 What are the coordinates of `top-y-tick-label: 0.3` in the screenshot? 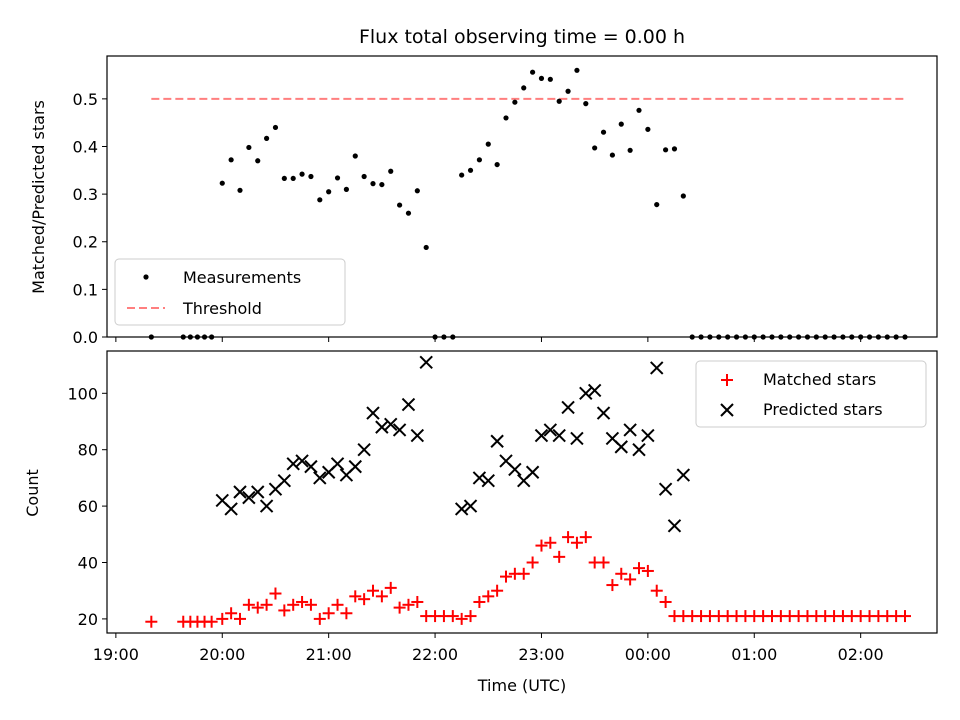 It's located at (85, 194).